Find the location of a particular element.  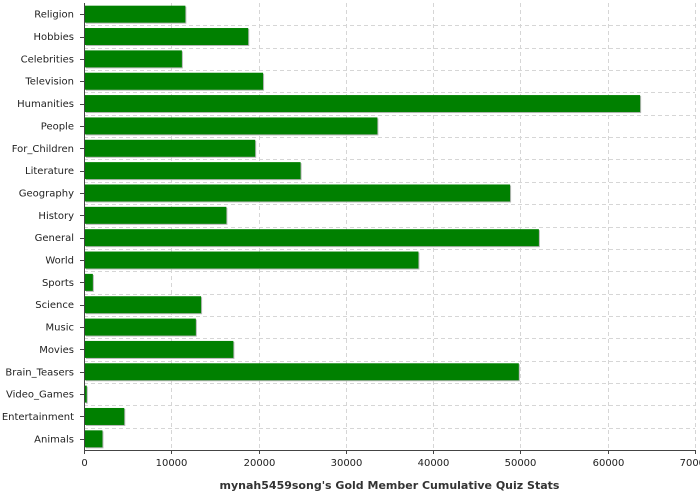

category-label: Hobbies is located at coordinates (54, 37).